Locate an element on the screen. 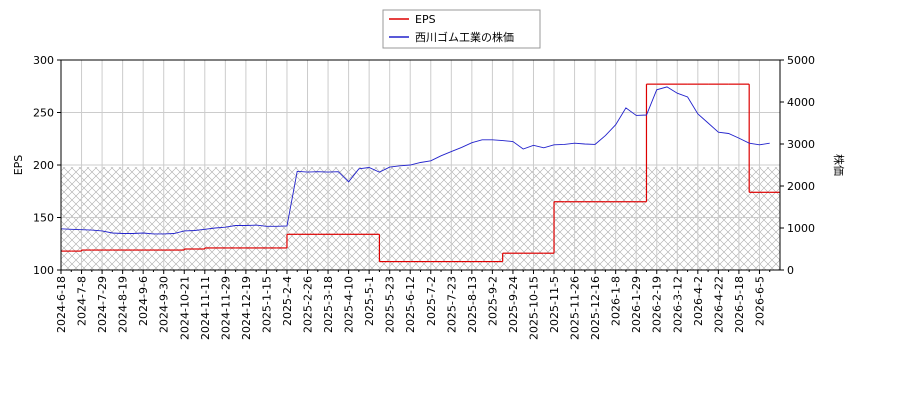 The height and width of the screenshot is (404, 900). x-tick-label: 2025-9-2 is located at coordinates (492, 301).